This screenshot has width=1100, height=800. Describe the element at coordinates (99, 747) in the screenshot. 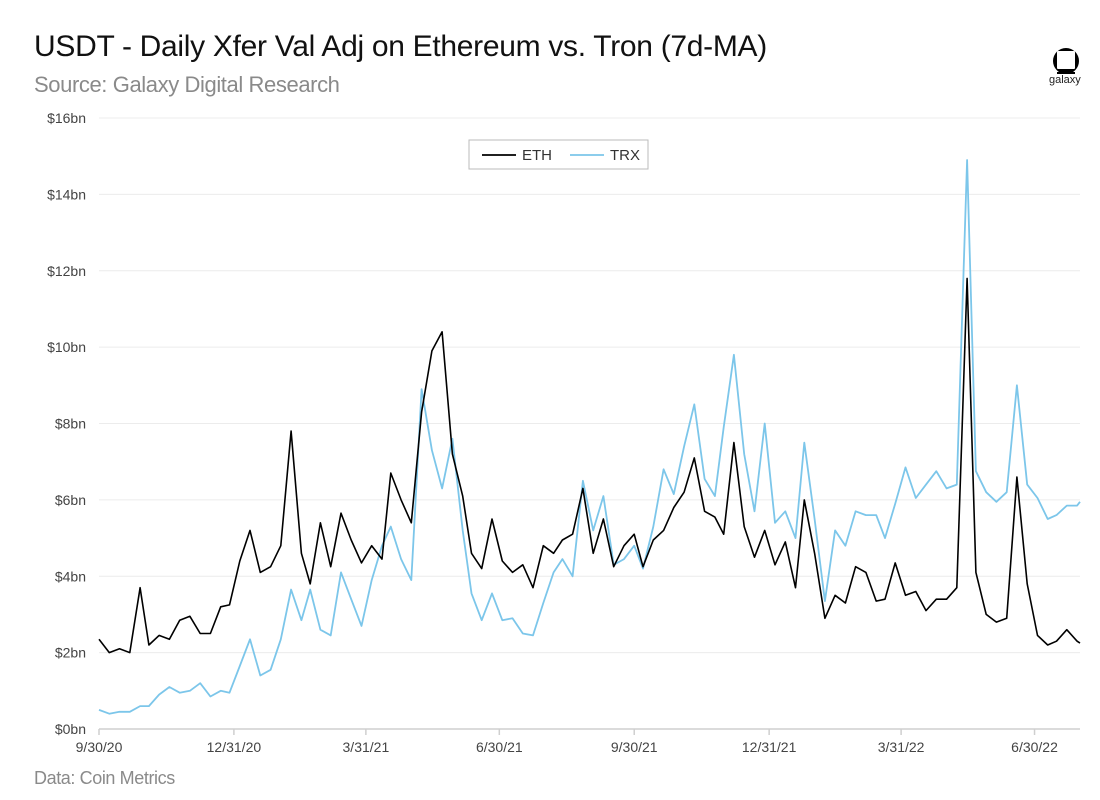

I see `x-tick-label: 9/30/20` at that location.